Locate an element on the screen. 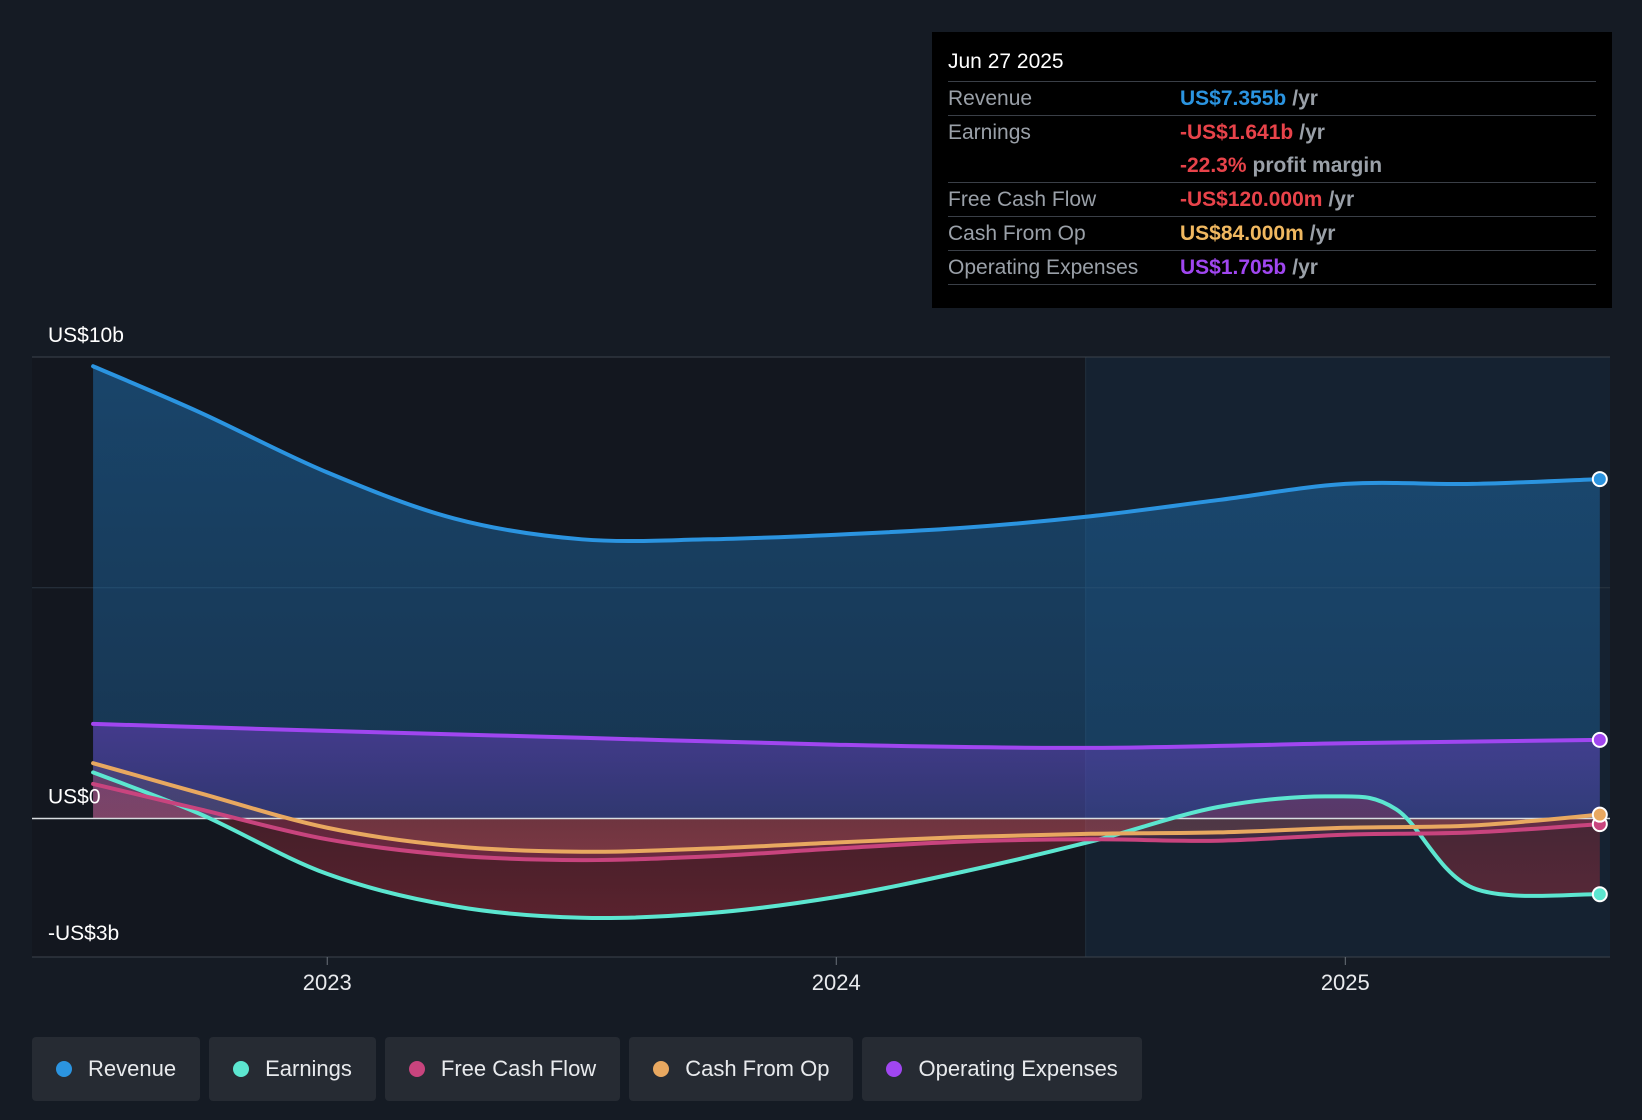  y-axis-label: -US$3b is located at coordinates (83, 933).